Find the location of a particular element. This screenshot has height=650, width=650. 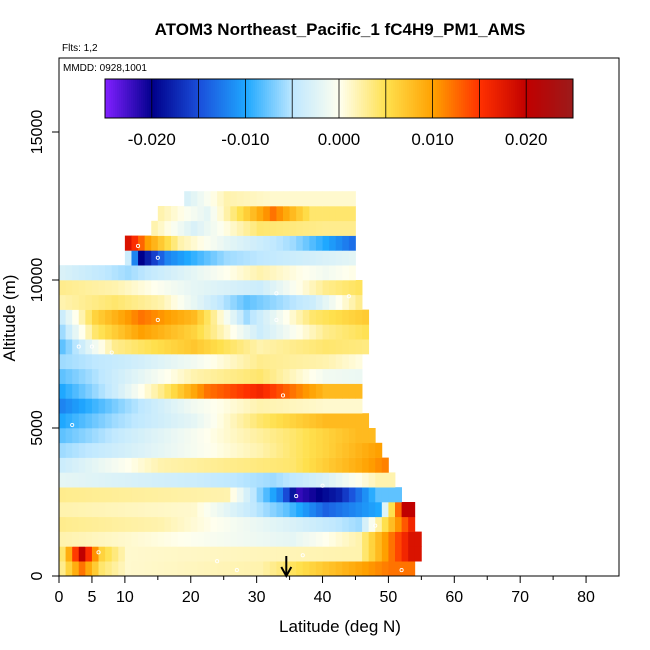

latitude-marker-arrow is located at coordinates (286, 567).